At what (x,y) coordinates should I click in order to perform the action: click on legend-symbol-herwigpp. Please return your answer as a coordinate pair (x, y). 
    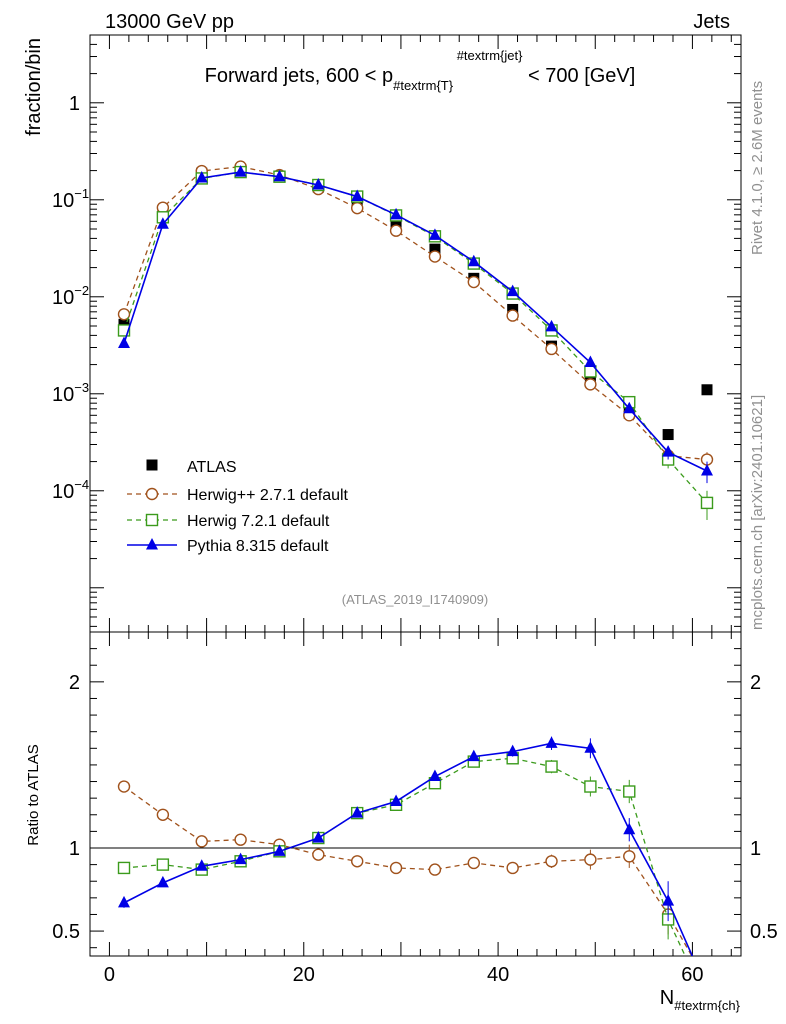
    Looking at the image, I should click on (152, 494).